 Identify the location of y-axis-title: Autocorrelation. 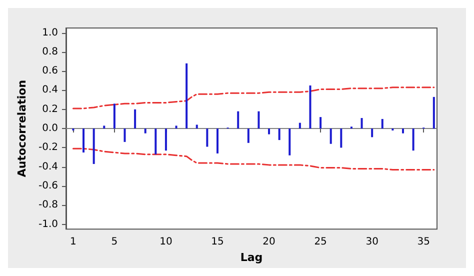
(22, 129).